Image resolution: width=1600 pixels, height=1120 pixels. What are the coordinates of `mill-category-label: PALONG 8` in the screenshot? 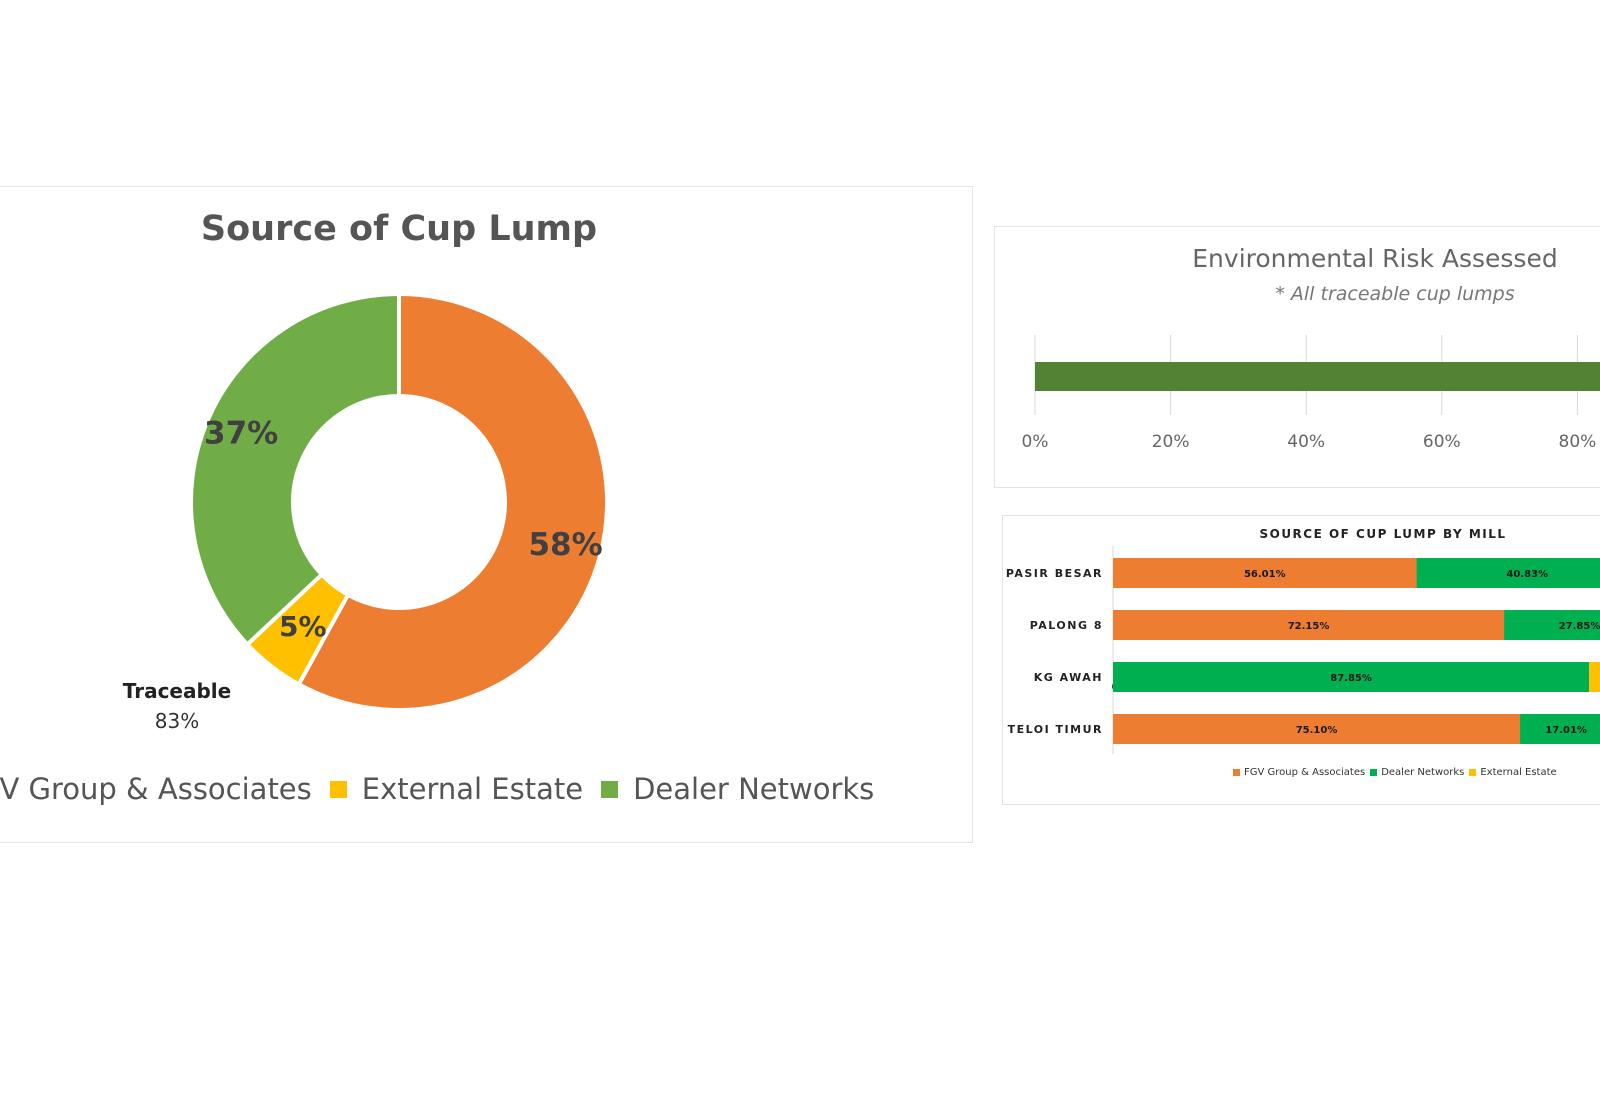 It's located at (1066, 625).